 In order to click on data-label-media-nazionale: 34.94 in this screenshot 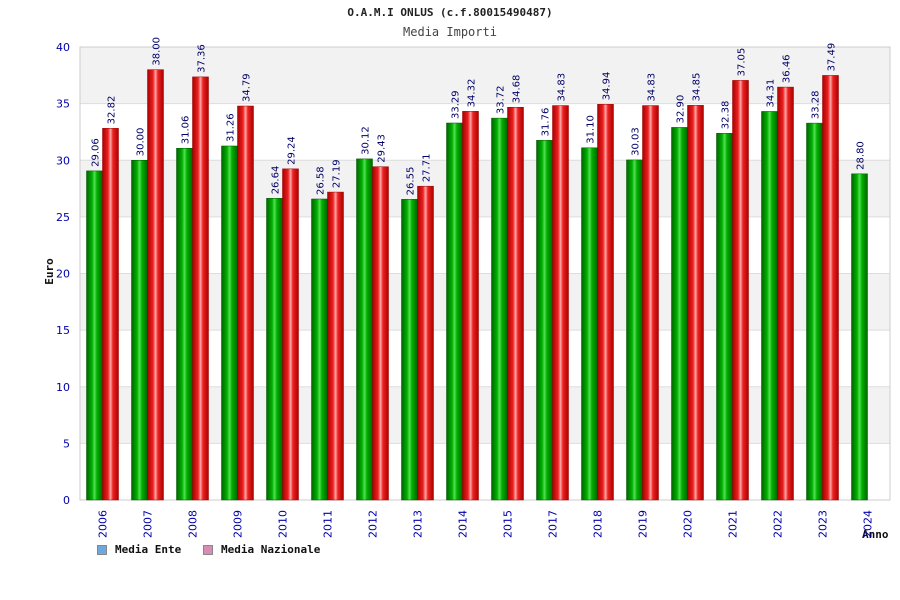, I will do `click(607, 86)`.